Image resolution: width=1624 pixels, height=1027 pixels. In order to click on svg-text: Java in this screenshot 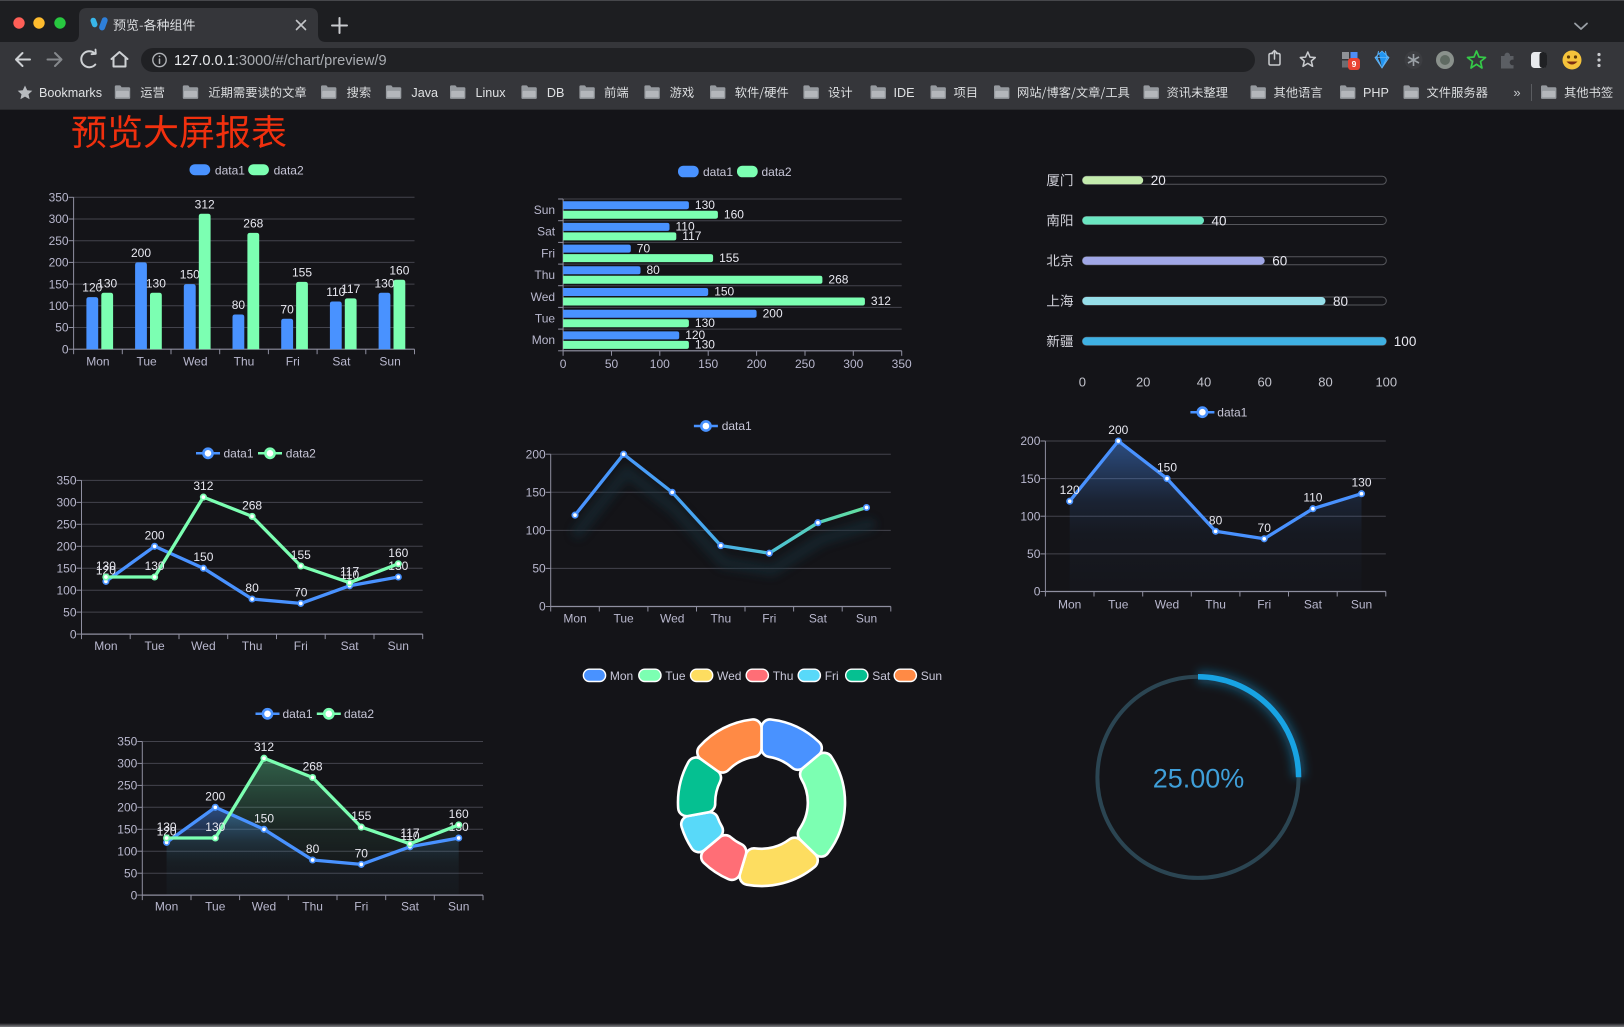, I will do `click(424, 93)`.